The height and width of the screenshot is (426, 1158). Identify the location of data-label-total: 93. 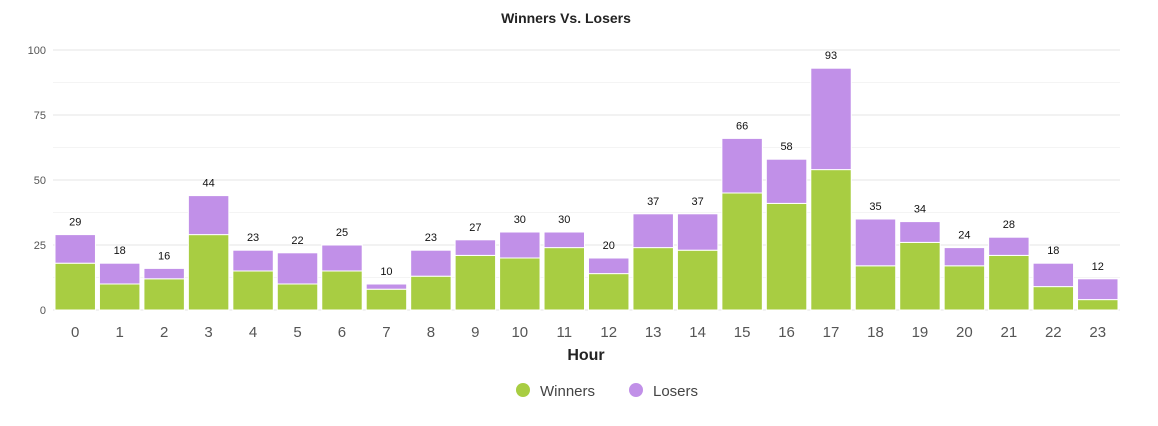
(831, 56).